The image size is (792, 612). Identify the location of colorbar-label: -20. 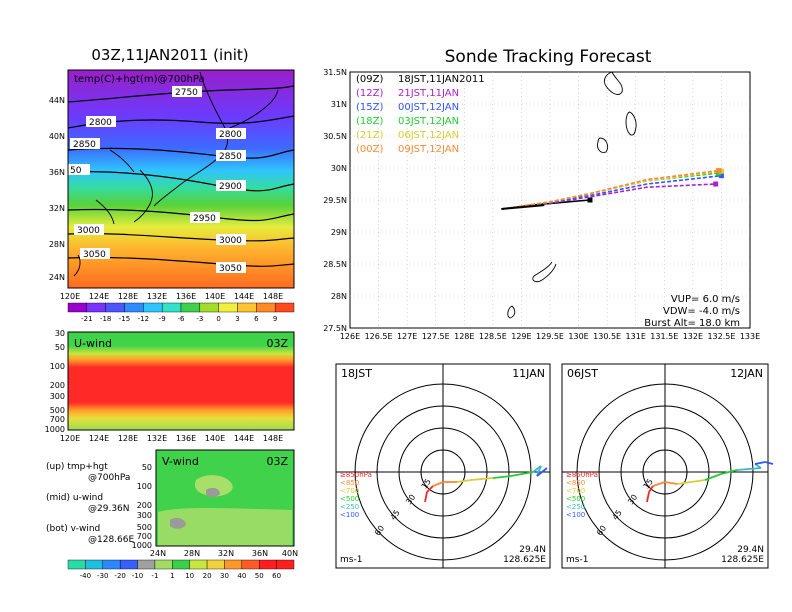
(119, 576).